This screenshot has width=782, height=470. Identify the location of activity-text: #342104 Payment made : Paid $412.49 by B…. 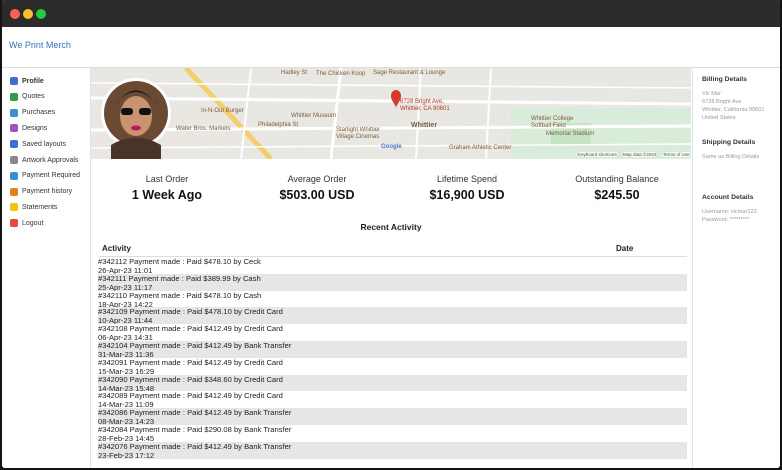
(195, 345).